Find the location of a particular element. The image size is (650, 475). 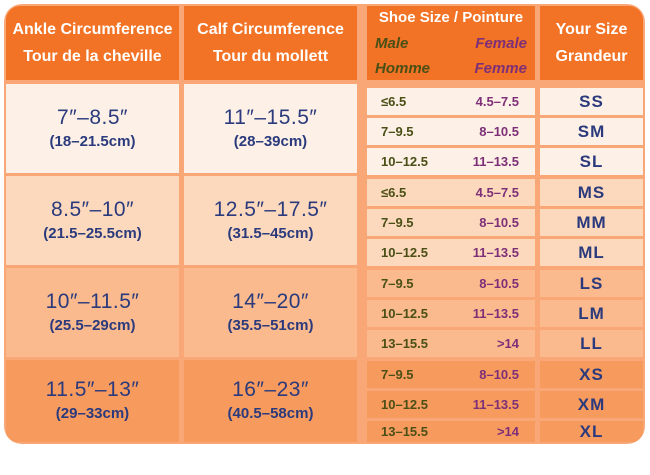

shoe-female-label: Female is located at coordinates (501, 43).